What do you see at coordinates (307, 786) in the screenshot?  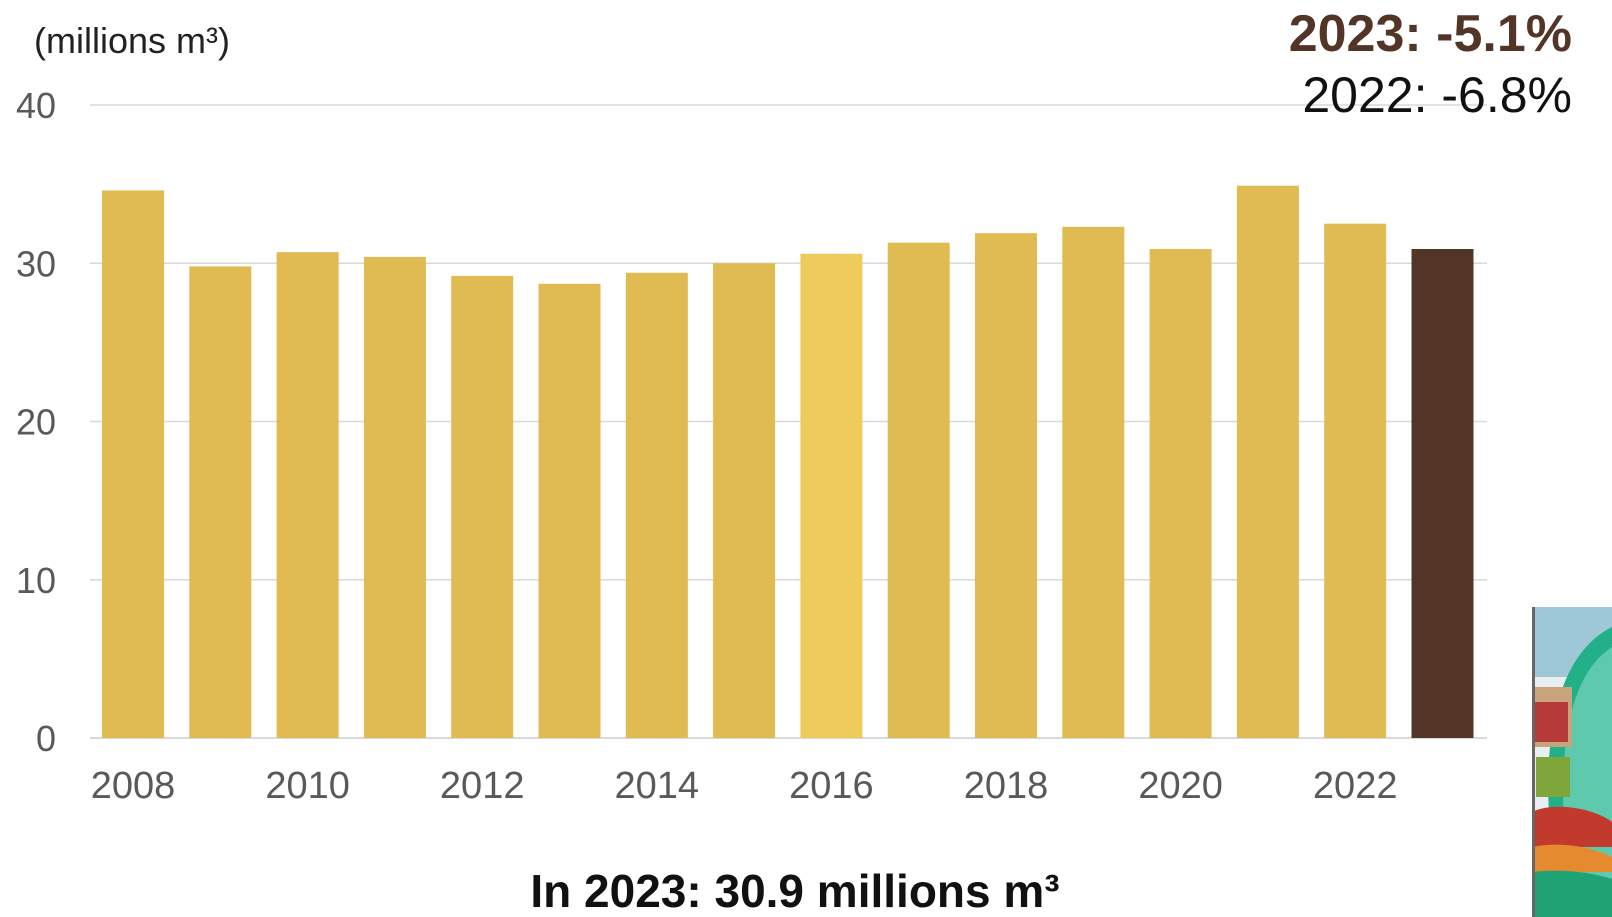 I see `x-tick-label: 2010` at bounding box center [307, 786].